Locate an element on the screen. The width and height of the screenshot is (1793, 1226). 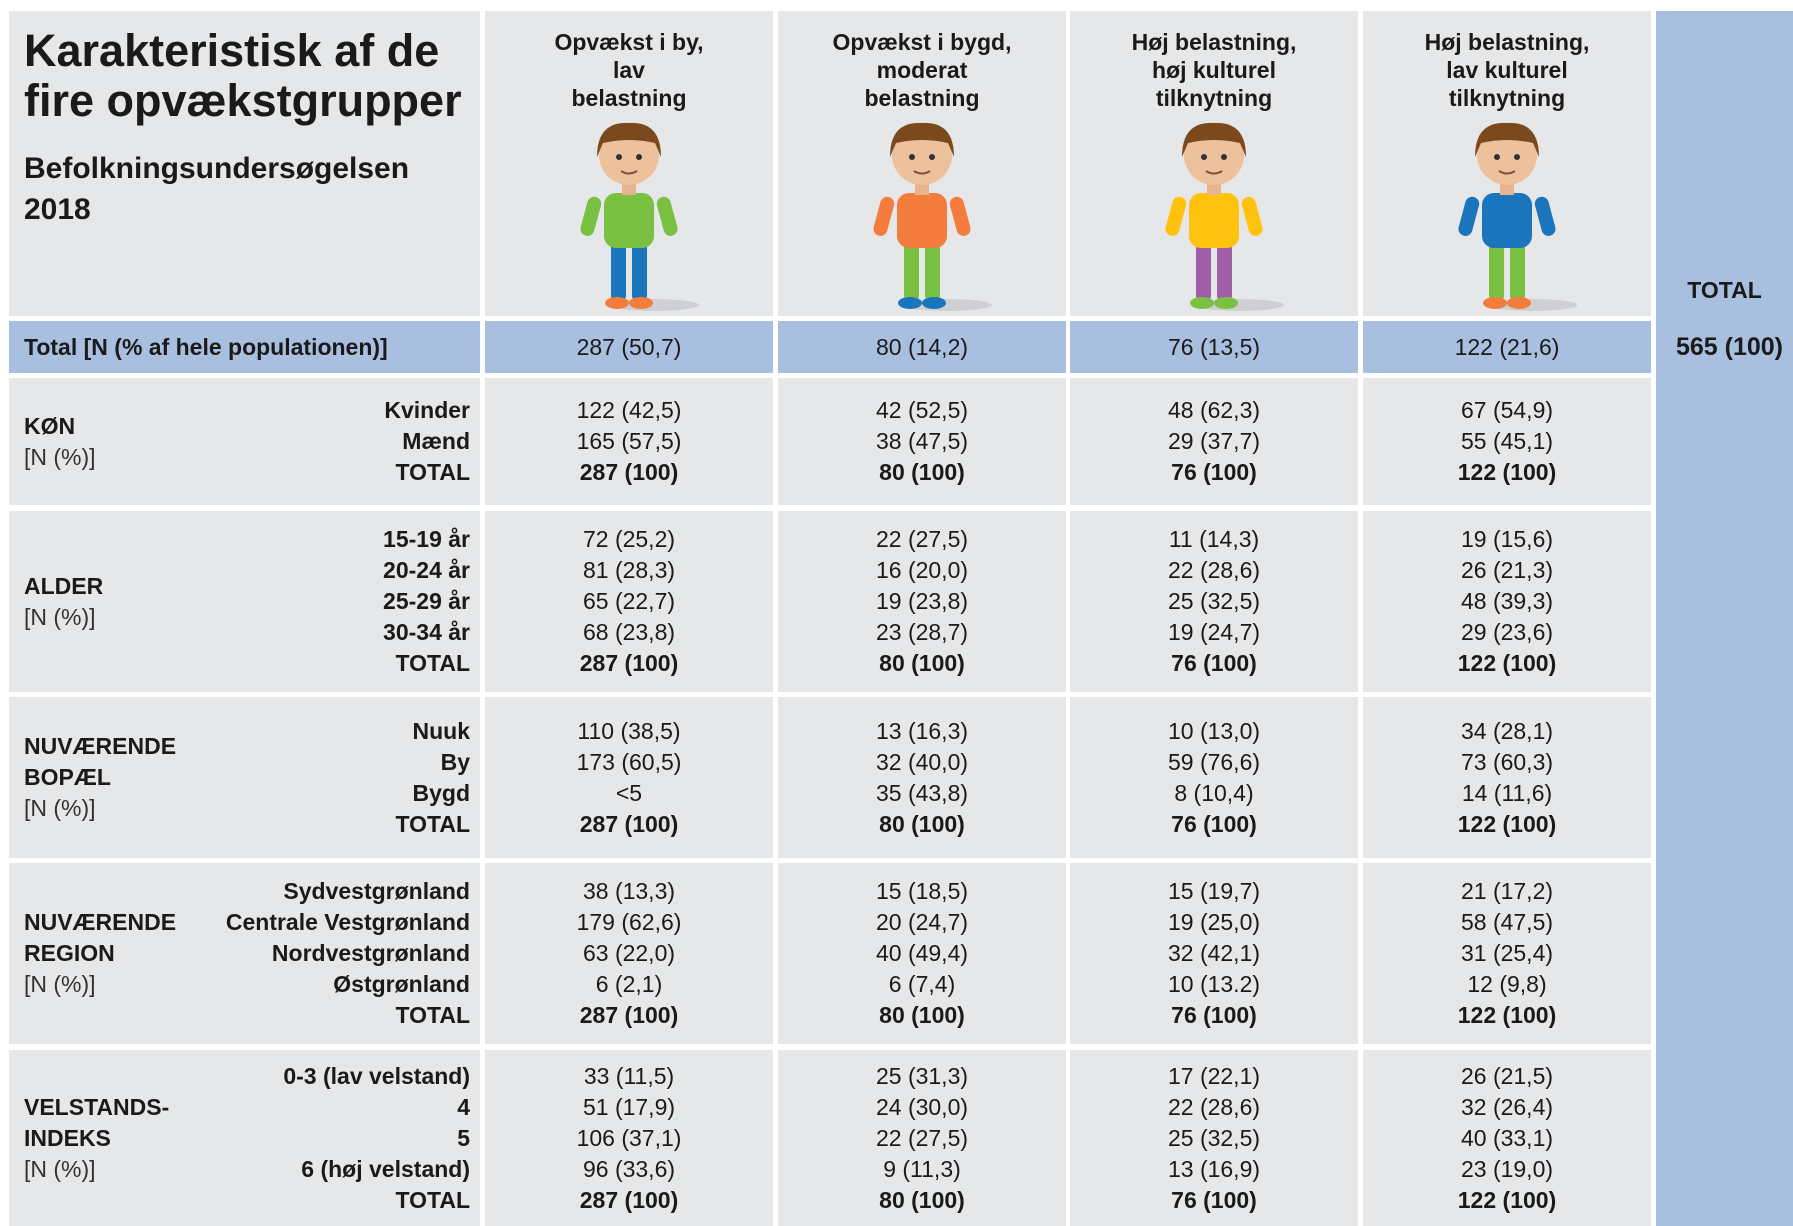
cell-value: 122 (100) is located at coordinates (1507, 1015).